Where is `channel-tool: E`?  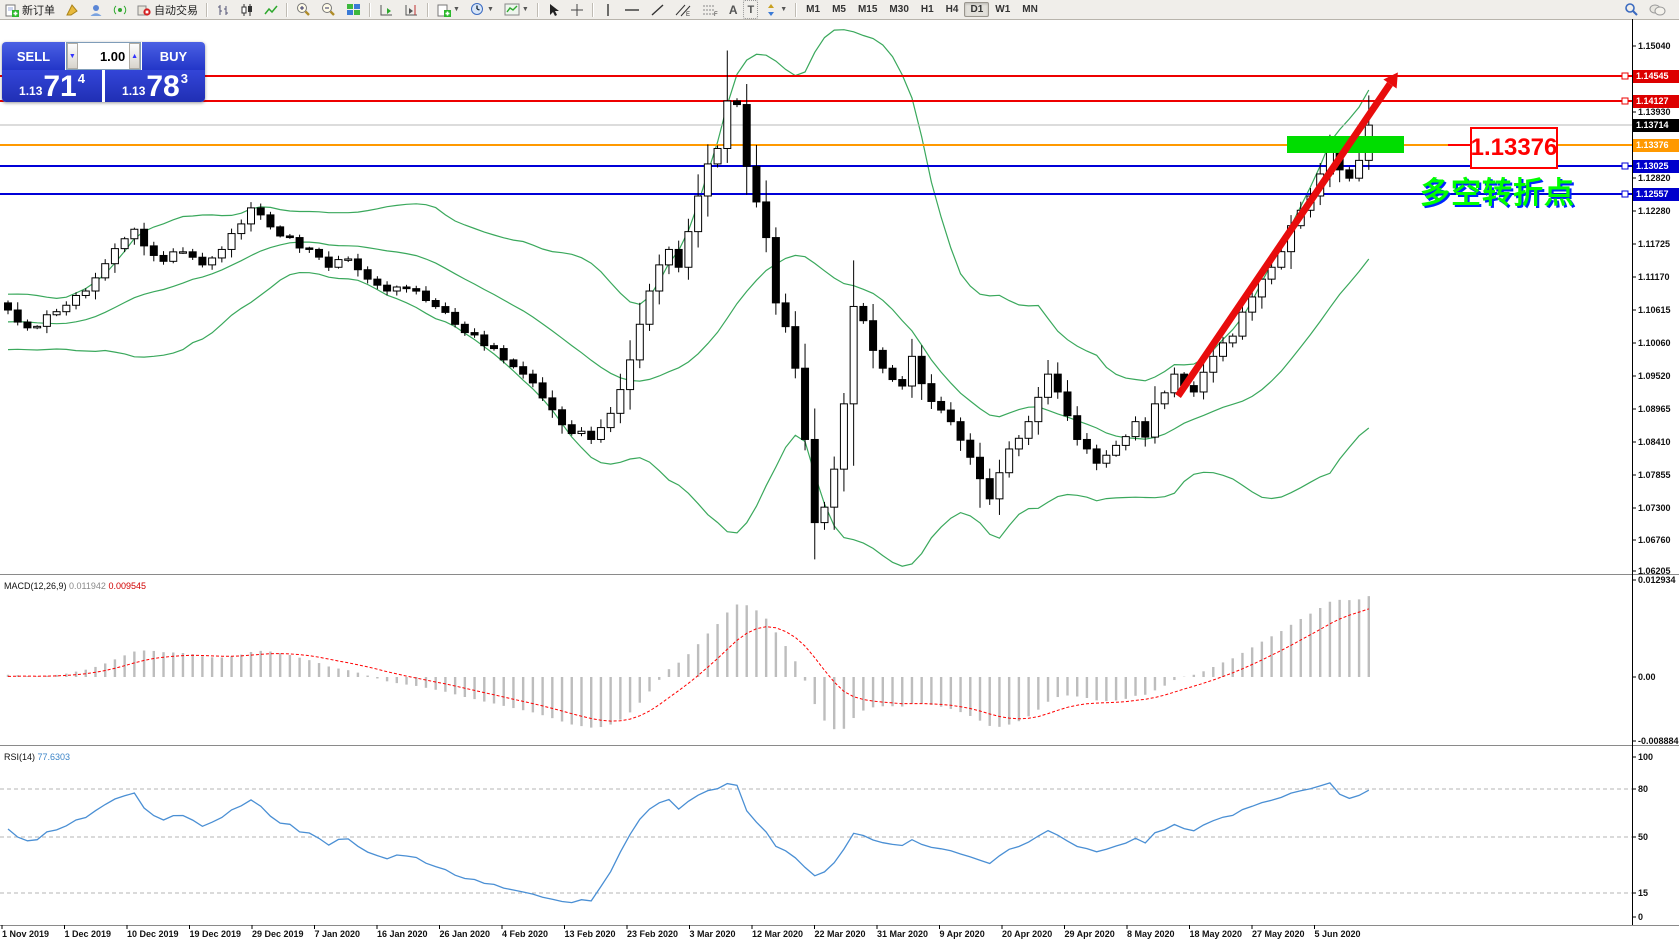 channel-tool: E is located at coordinates (683, 9).